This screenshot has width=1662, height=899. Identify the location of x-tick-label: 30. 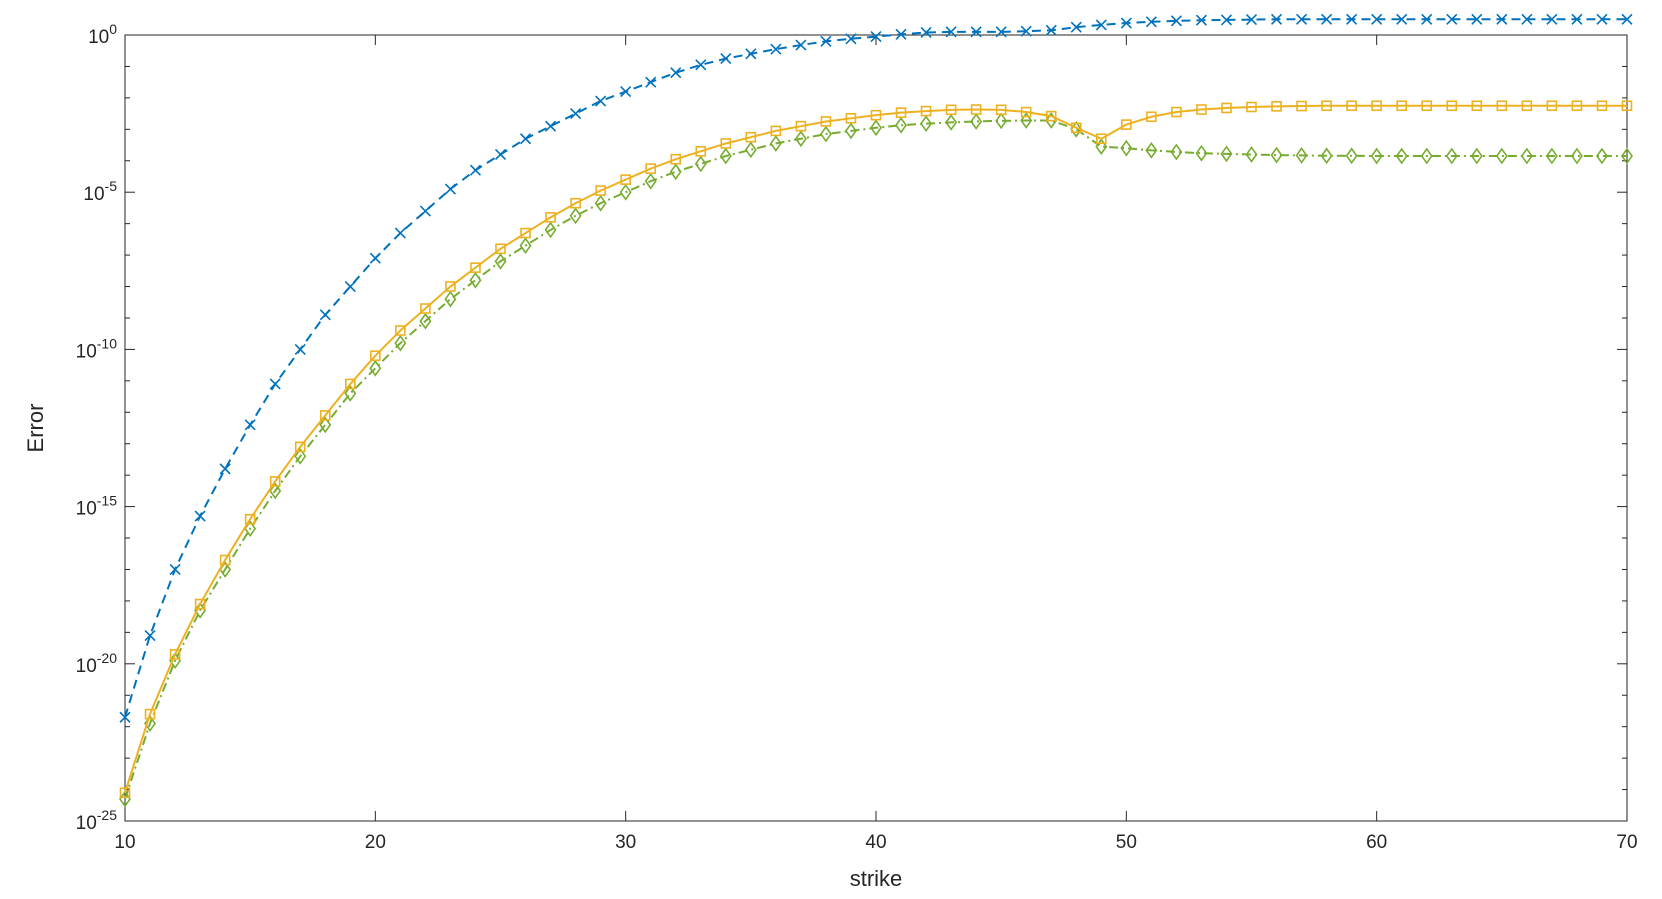
(625, 842).